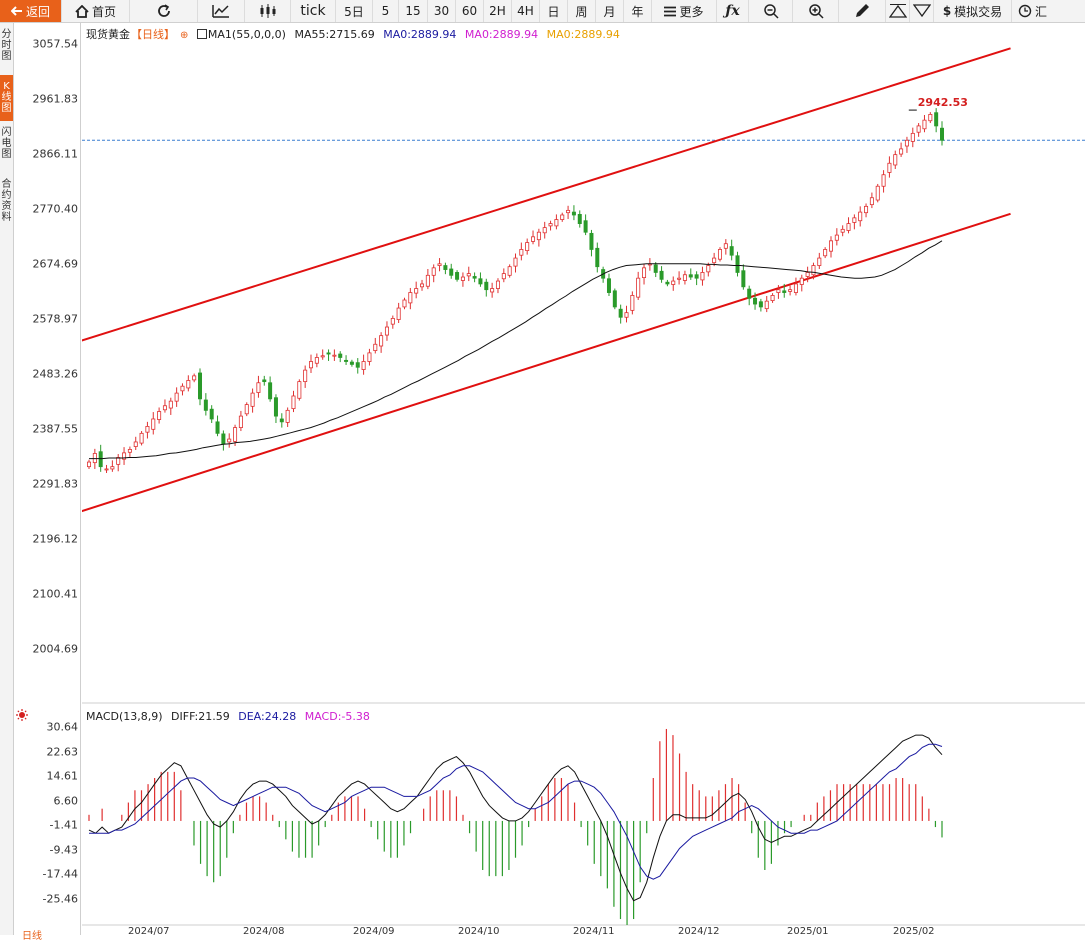 The image size is (1085, 942). I want to click on y-tick-label: 2578.97, so click(55, 319).